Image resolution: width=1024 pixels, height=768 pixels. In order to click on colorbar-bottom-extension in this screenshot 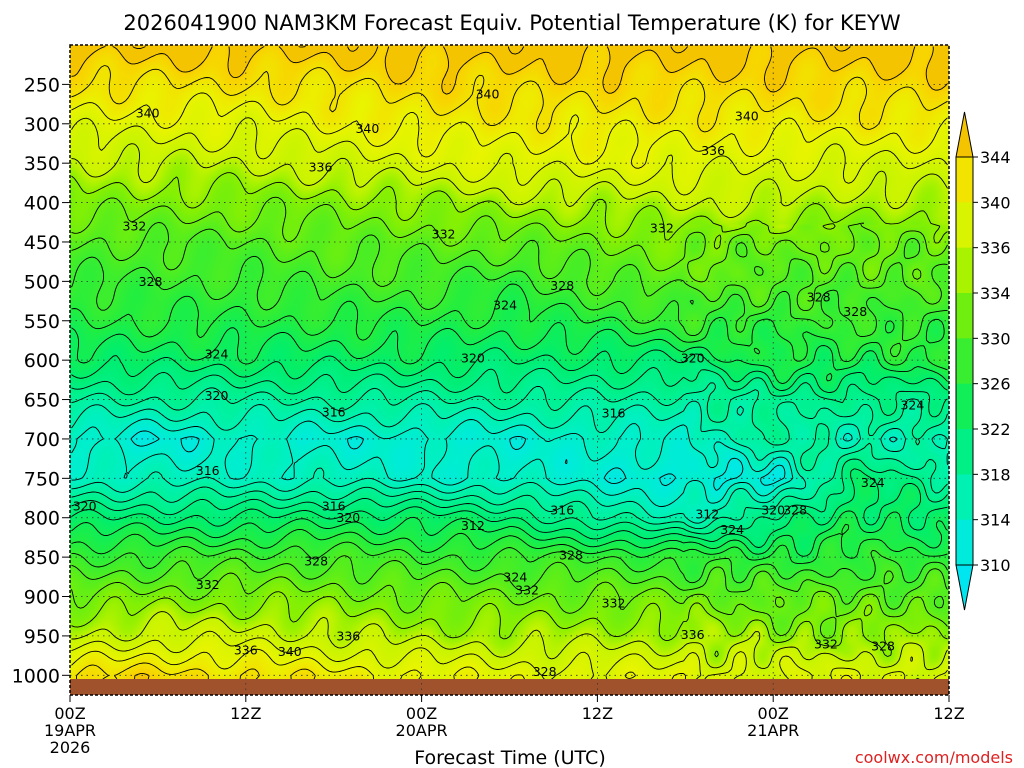, I will do `click(964, 587)`.